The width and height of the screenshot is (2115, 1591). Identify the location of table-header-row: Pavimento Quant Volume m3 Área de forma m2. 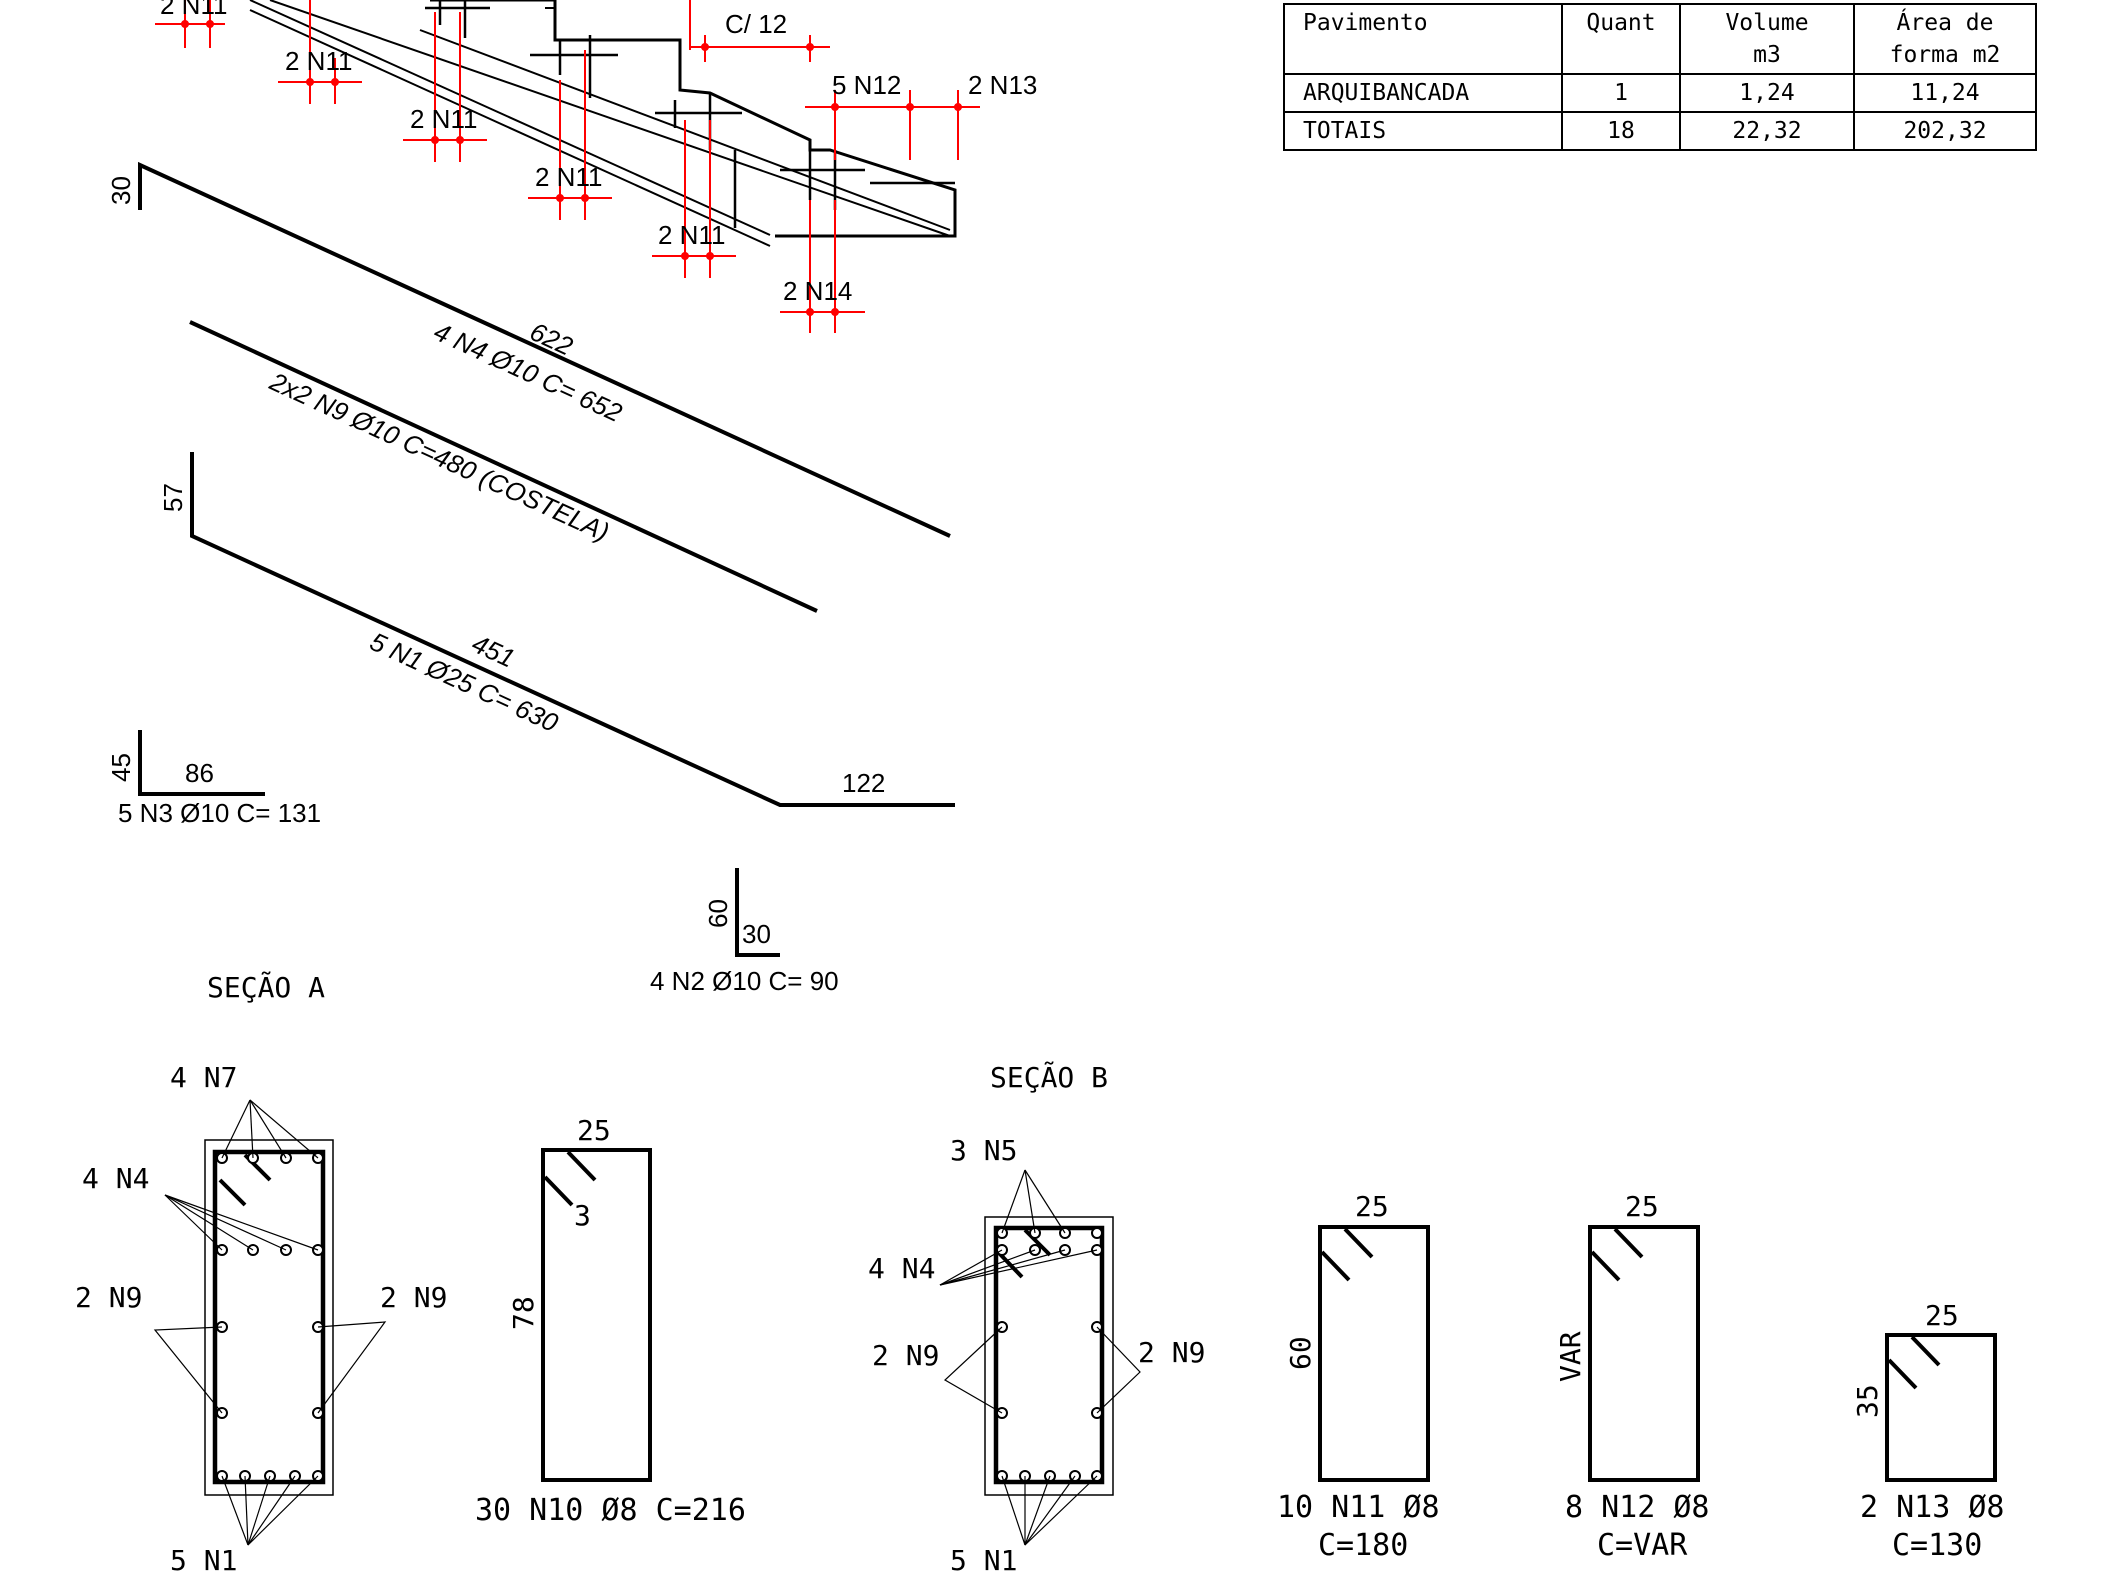
(1660, 39).